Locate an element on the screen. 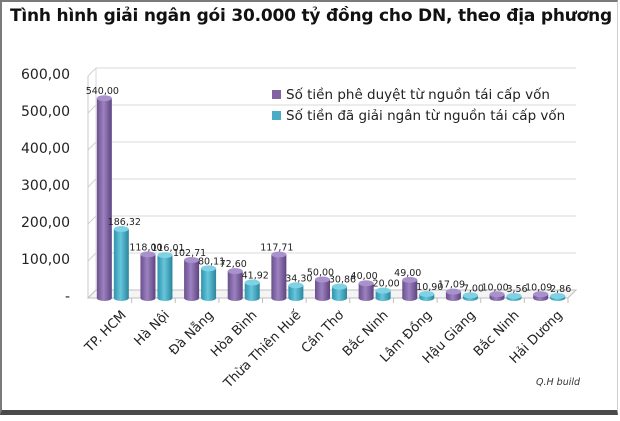  data-label: 102,71 is located at coordinates (189, 253).